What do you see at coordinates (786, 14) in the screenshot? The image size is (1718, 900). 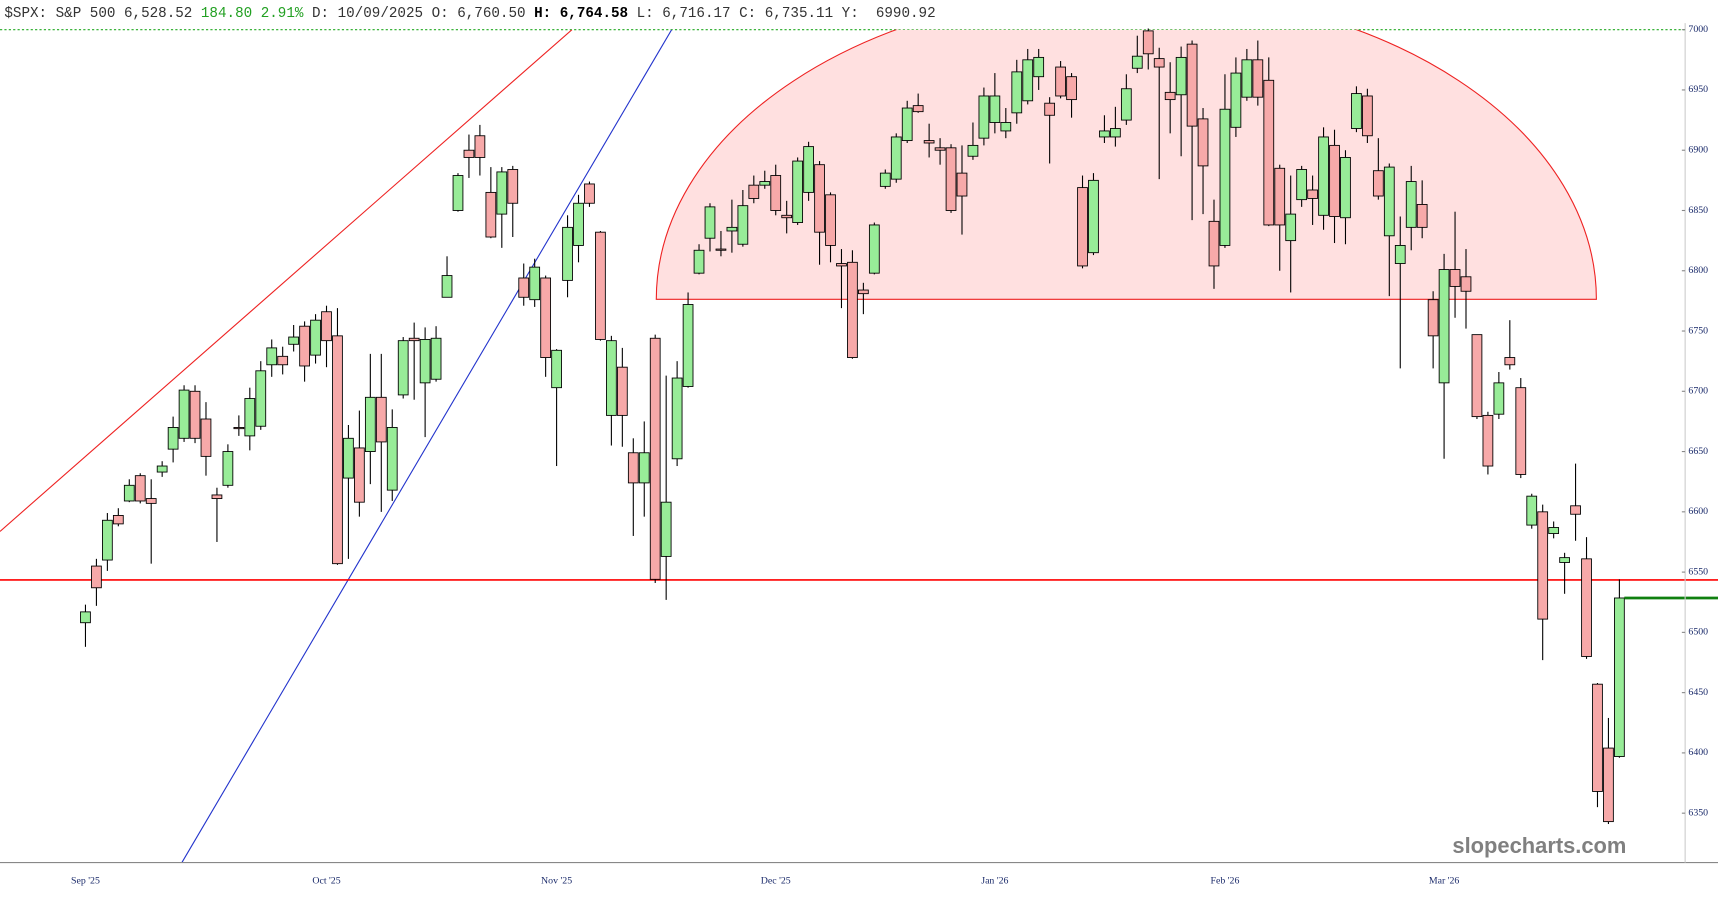 I see `close: C: 6,735.11` at bounding box center [786, 14].